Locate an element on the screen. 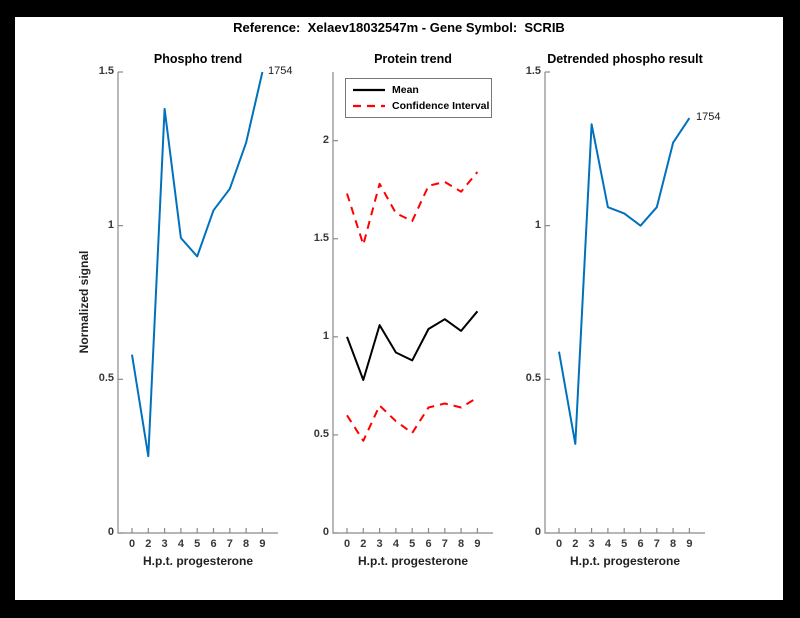 This screenshot has height=618, width=800. legend-entry-mean: Mean is located at coordinates (418, 90).